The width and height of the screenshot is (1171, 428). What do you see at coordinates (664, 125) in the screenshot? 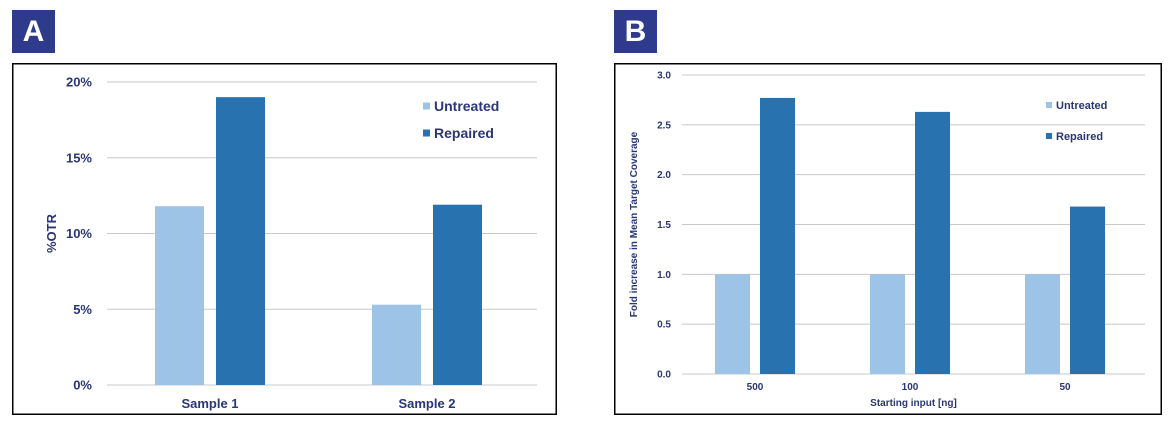
I see `chart-b-y-tick-label: 2.5` at bounding box center [664, 125].